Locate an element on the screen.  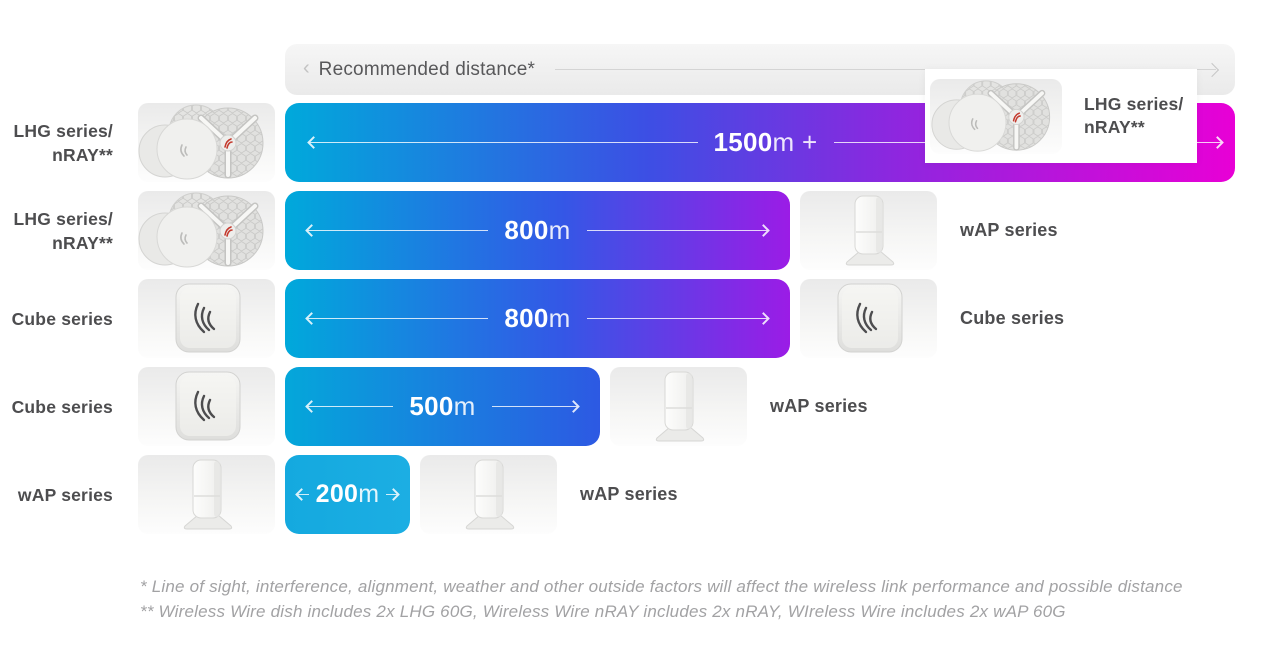
distance-label: 500m is located at coordinates (442, 406).